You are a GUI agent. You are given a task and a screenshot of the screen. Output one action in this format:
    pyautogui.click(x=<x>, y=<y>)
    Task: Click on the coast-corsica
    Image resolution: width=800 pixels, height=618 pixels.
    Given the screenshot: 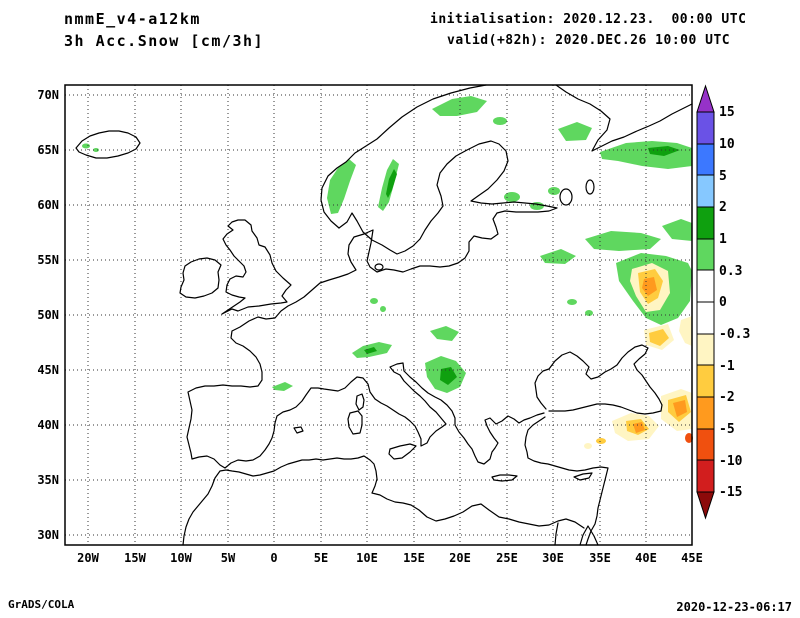 What is the action you would take?
    pyautogui.click(x=360, y=402)
    